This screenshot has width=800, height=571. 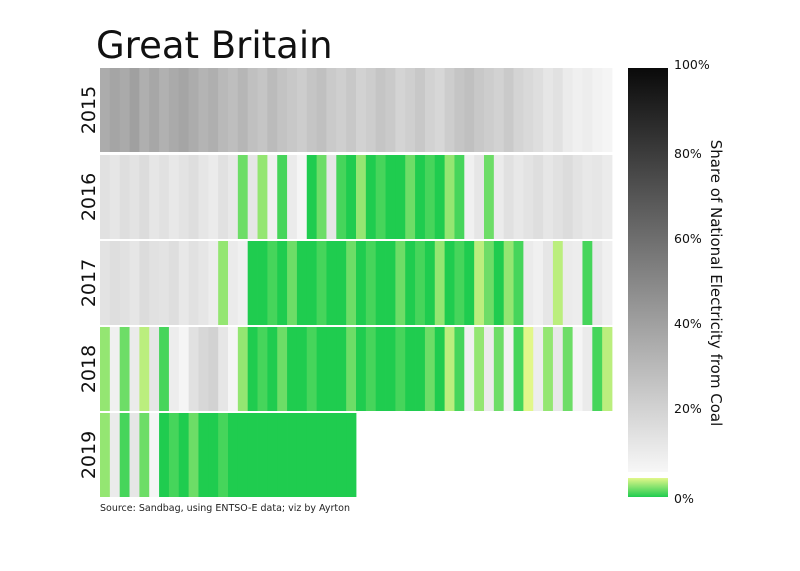 I want to click on year-label: 2015, so click(x=89, y=110).